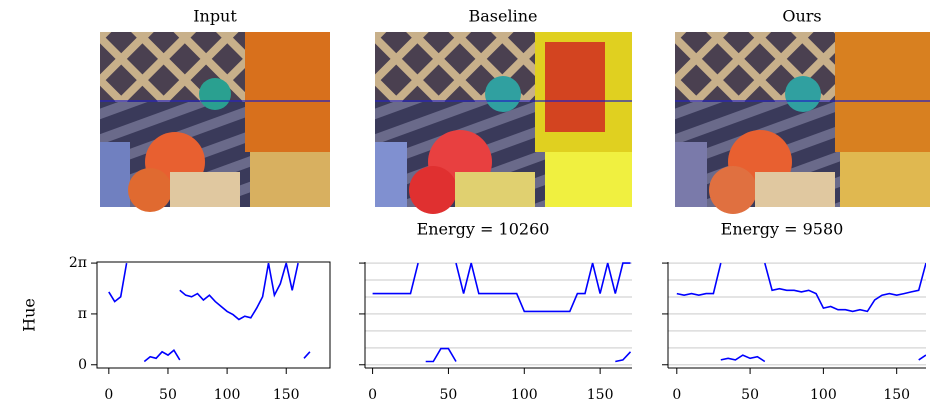 The width and height of the screenshot is (930, 413). I want to click on panel-title: Input, so click(215, 16).